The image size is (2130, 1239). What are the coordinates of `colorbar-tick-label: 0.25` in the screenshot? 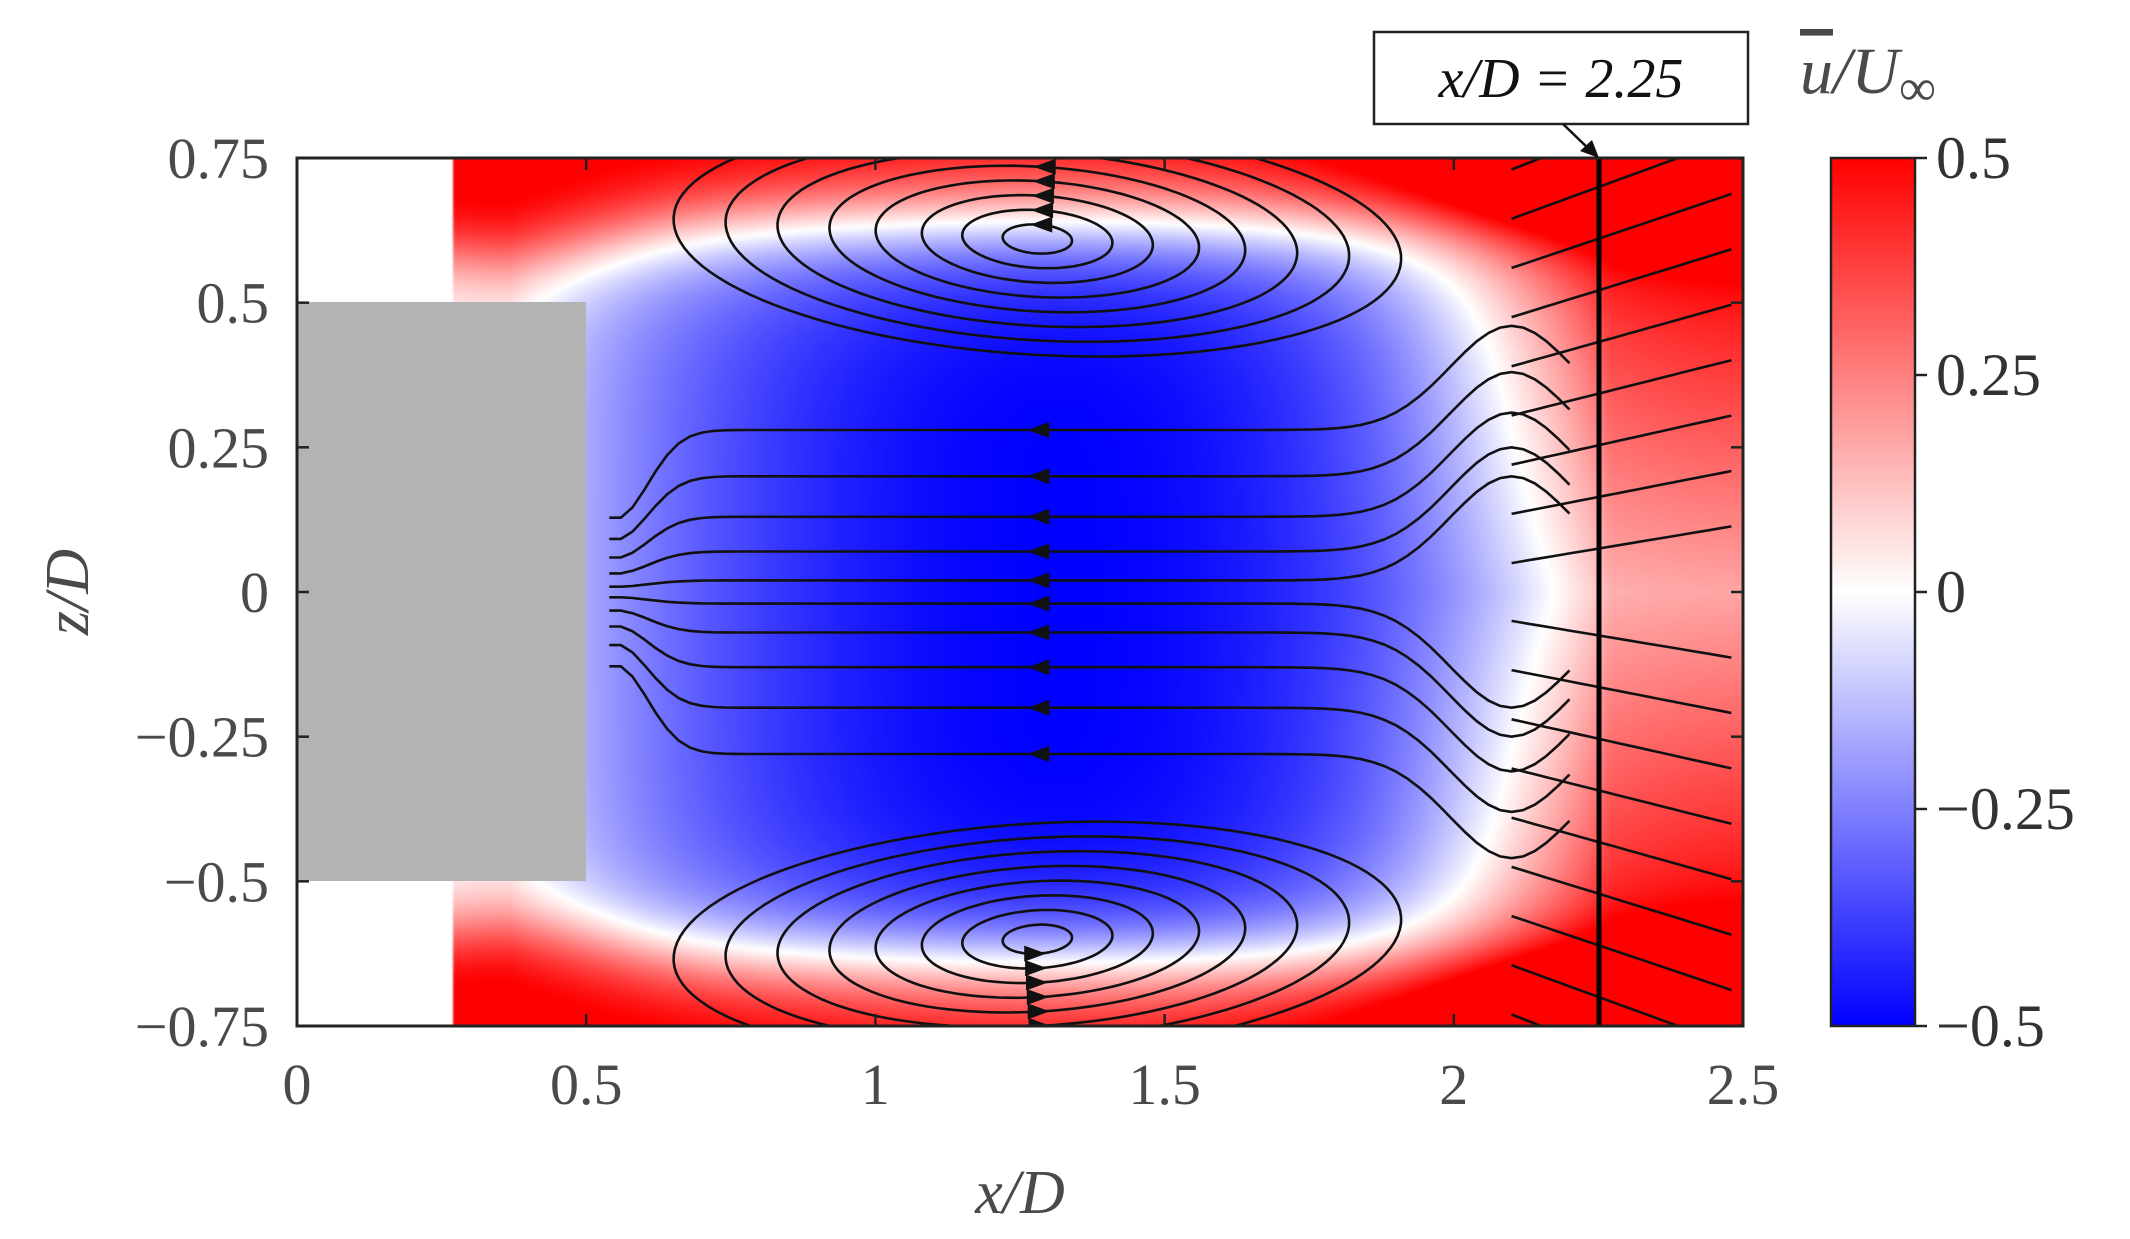 It's located at (1988, 375).